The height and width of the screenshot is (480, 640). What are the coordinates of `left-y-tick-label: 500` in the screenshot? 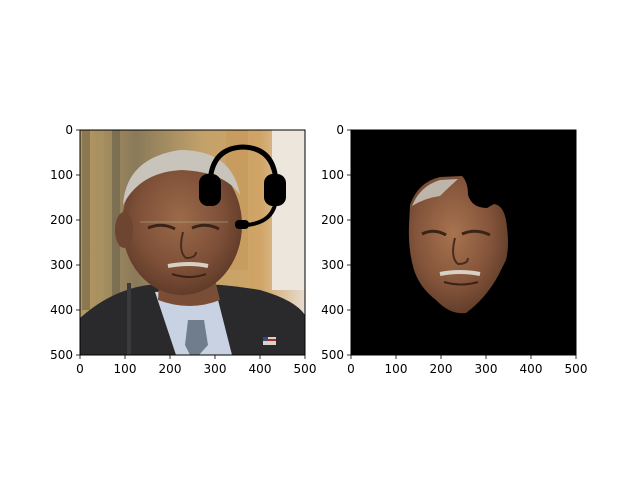 It's located at (61, 355).